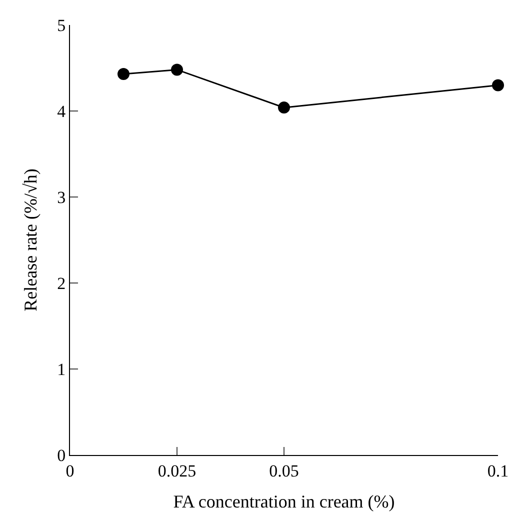 The width and height of the screenshot is (521, 525). I want to click on y-tick-label: 0, so click(61, 455).